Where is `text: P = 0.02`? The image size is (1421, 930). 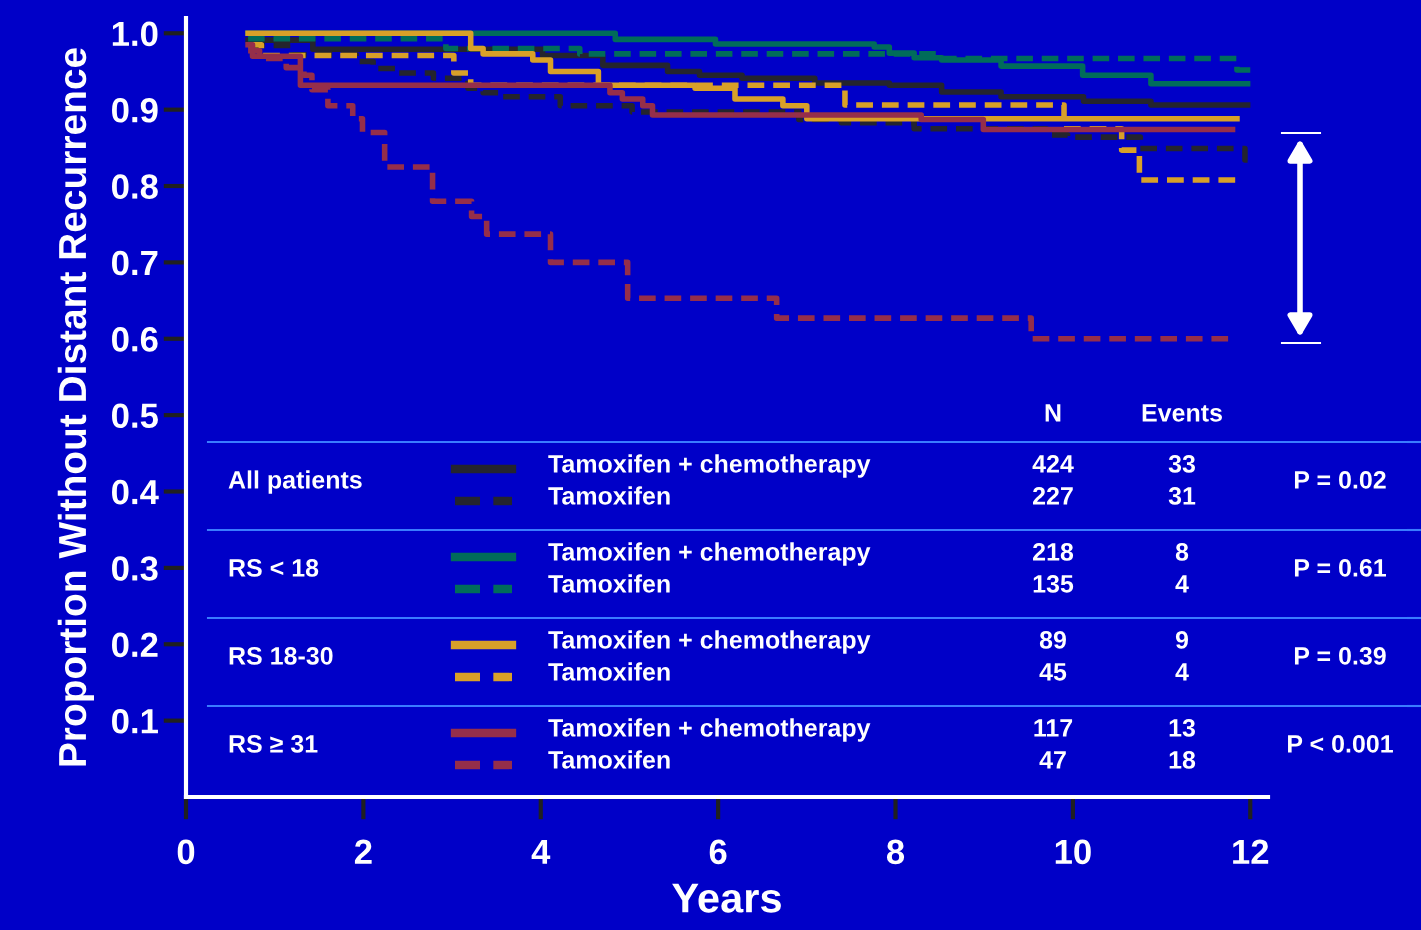
text: P = 0.02 is located at coordinates (1340, 480).